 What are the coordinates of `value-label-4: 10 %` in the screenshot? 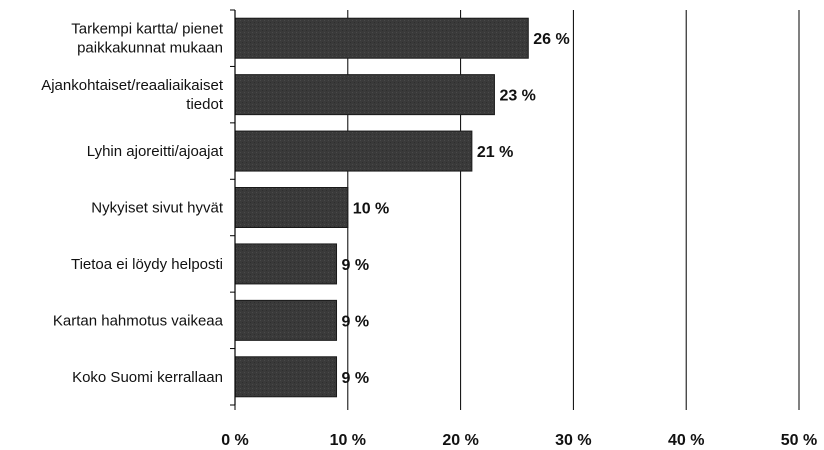 It's located at (371, 209).